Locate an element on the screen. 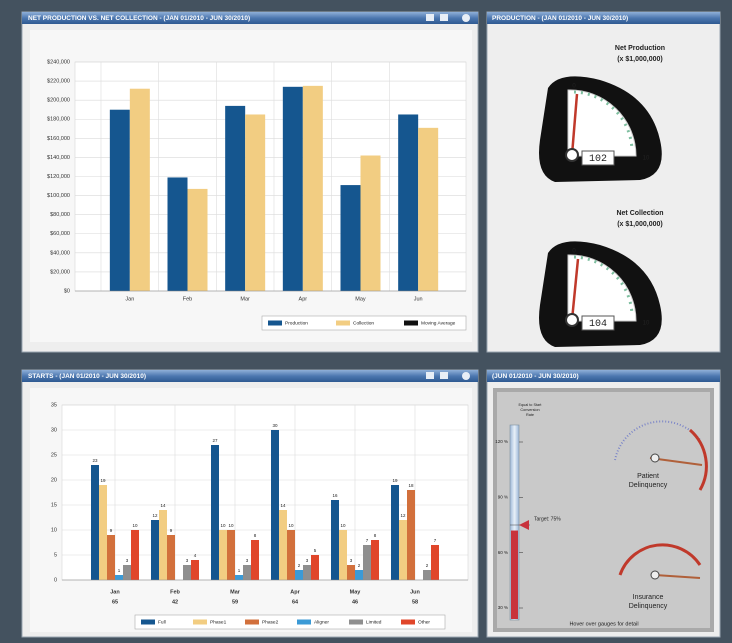 The width and height of the screenshot is (732, 643). data-label: 16 is located at coordinates (335, 495).